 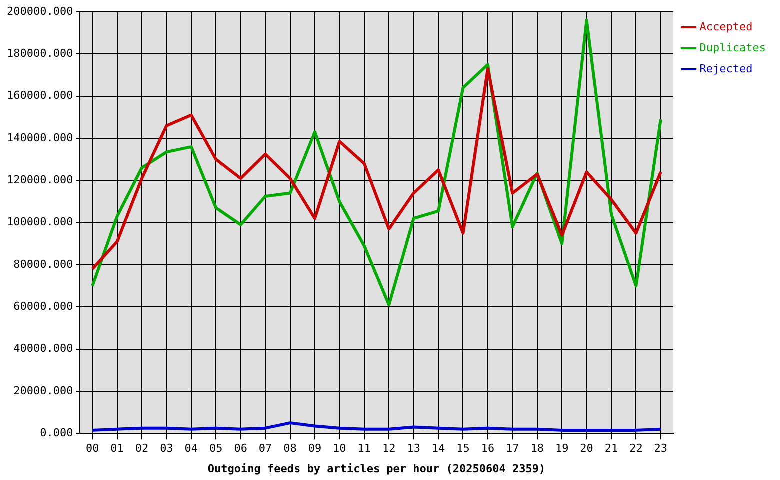 I want to click on y-tick-label: 40000.000, so click(x=44, y=349).